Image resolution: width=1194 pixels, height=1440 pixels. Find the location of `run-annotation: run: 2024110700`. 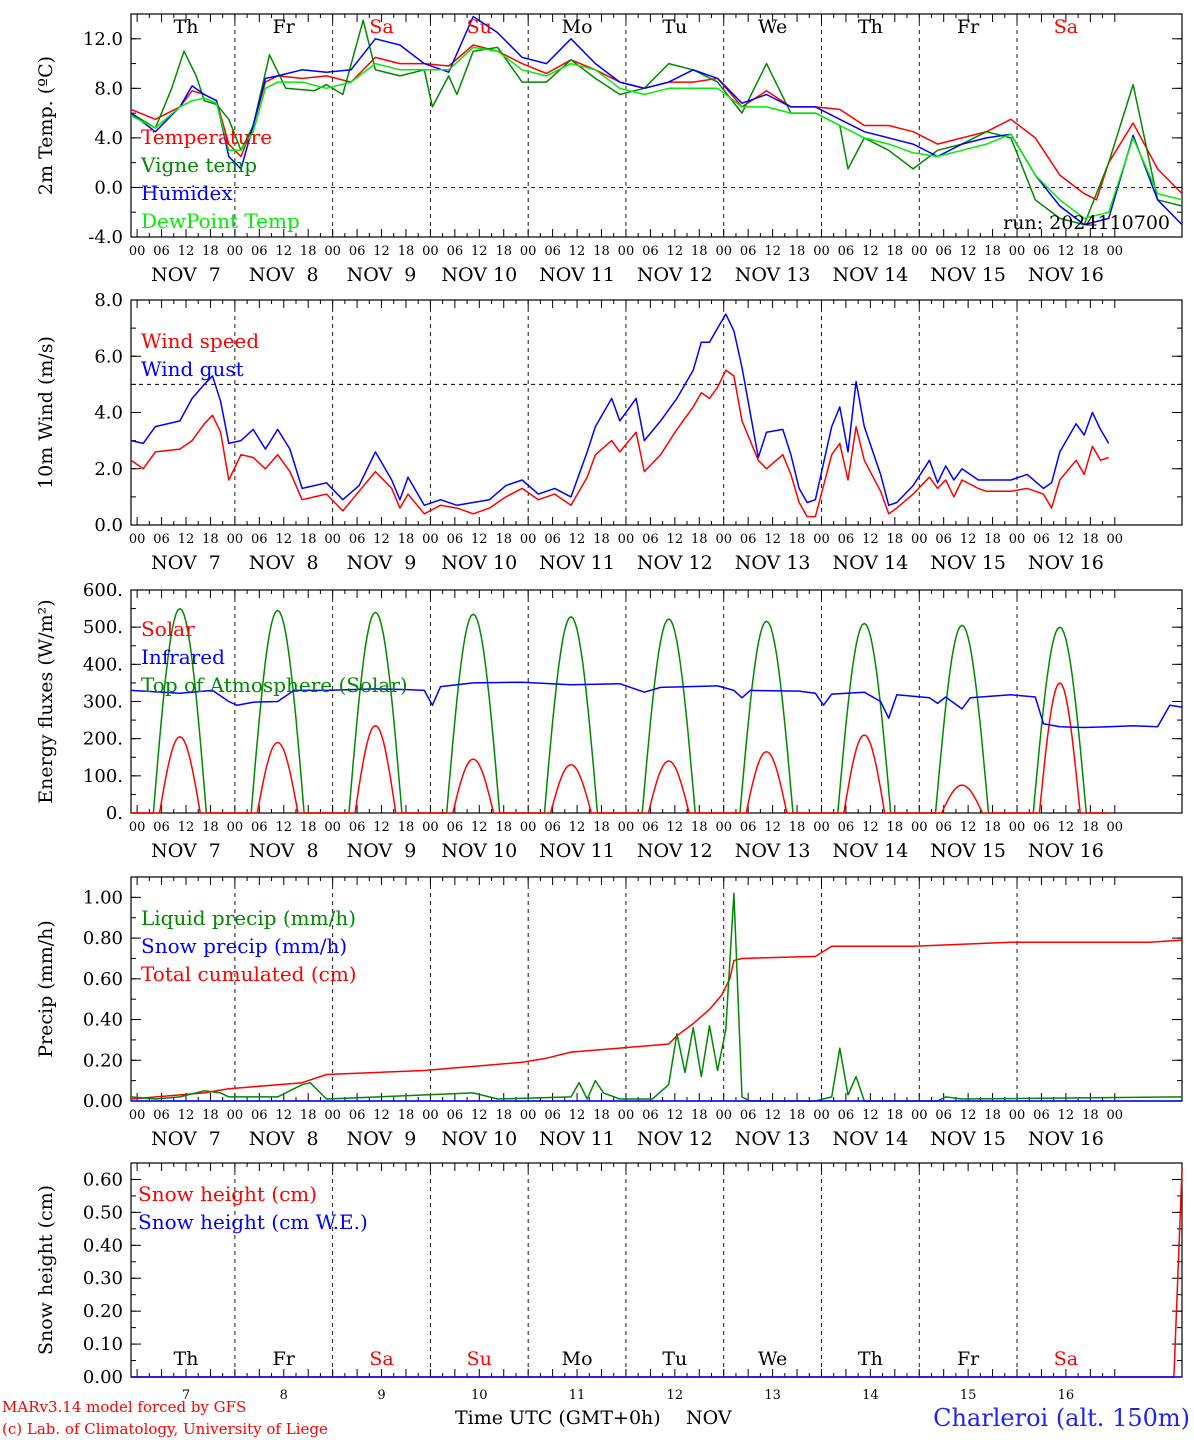

run-annotation: run: 2024110700 is located at coordinates (1086, 223).